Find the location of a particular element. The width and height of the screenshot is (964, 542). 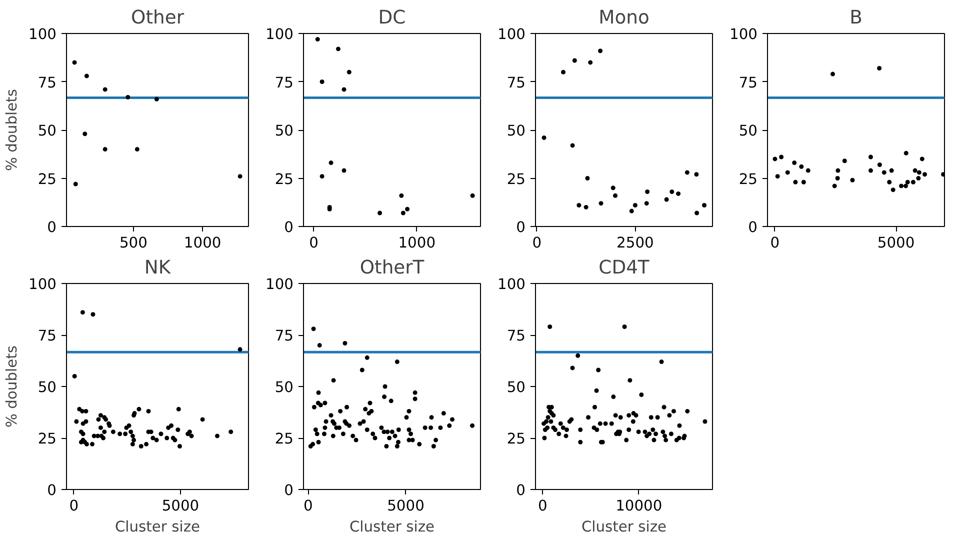

chart-title: Mono is located at coordinates (624, 18).